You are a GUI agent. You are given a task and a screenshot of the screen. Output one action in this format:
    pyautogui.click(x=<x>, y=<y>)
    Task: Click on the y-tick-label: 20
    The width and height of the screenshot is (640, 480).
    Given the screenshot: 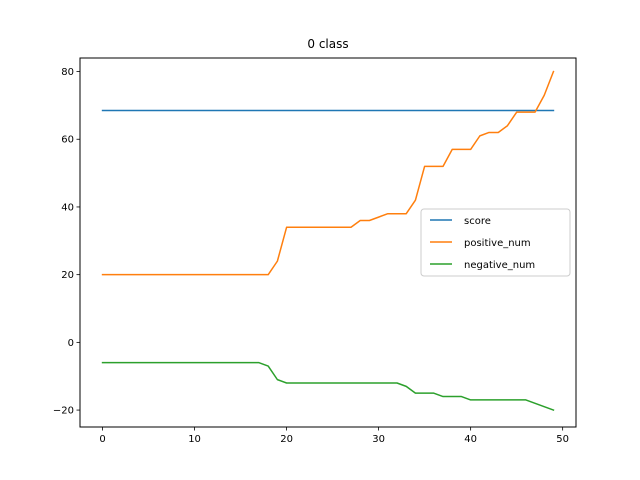 What is the action you would take?
    pyautogui.click(x=67, y=275)
    